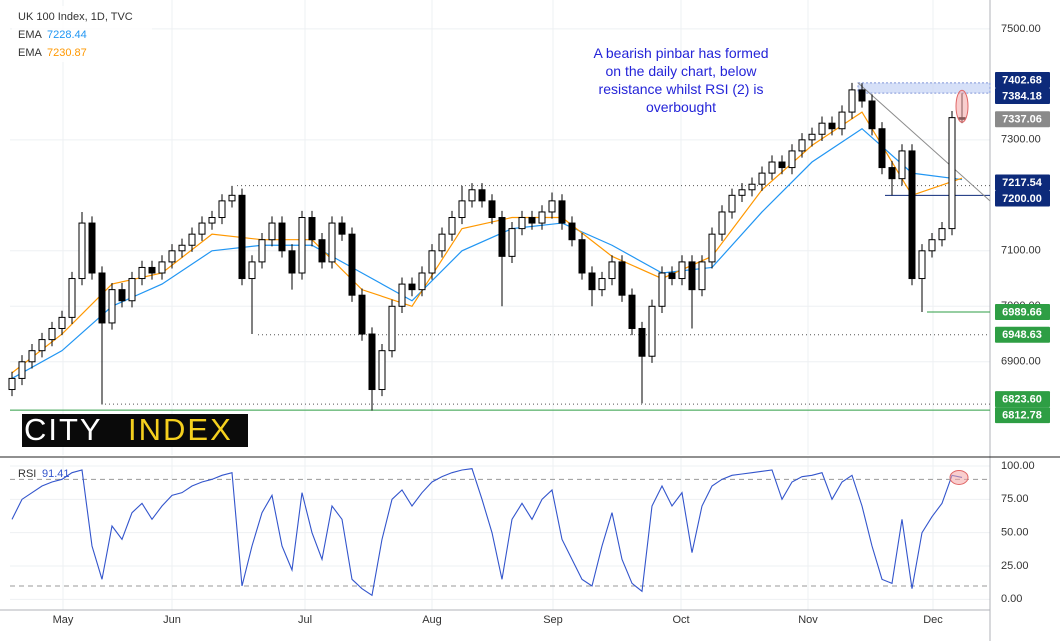  Describe the element at coordinates (1018, 466) in the screenshot. I see `y-tick-label: 100.00` at that location.